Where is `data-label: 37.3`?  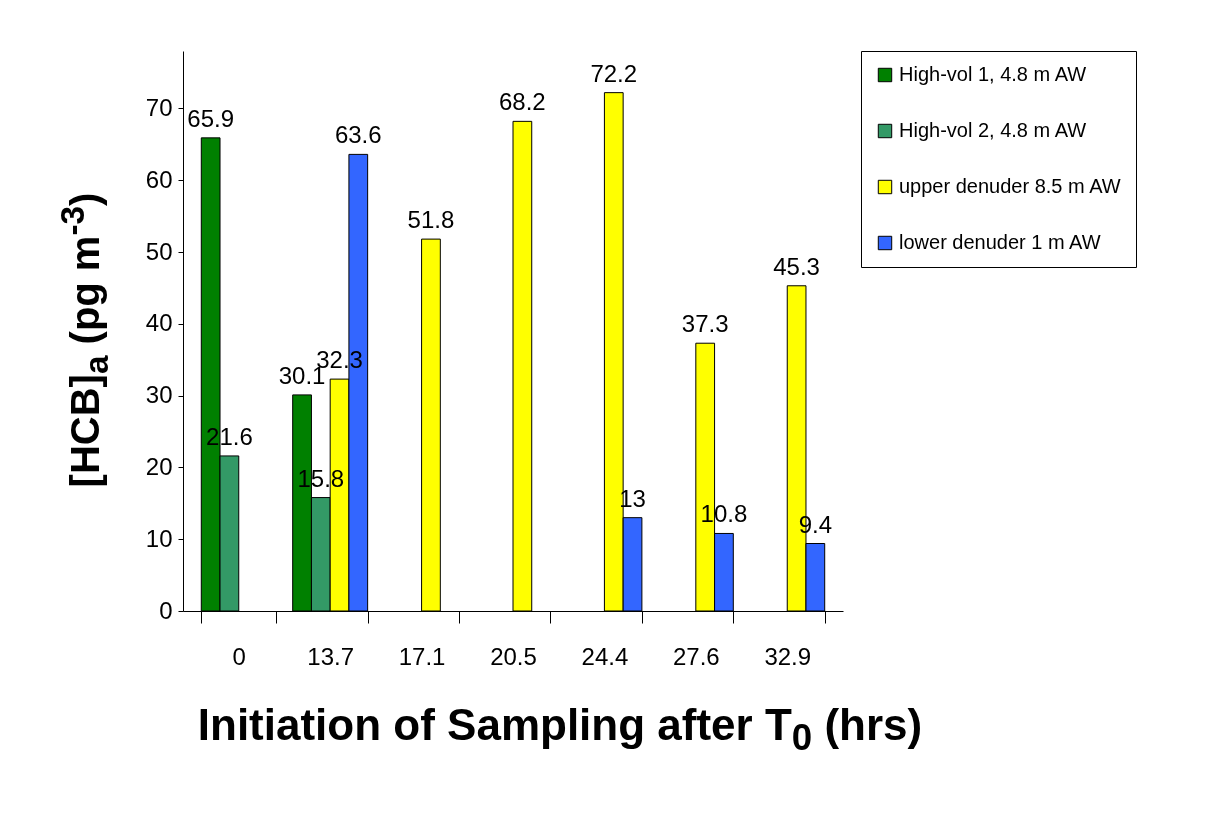
data-label: 37.3 is located at coordinates (705, 324).